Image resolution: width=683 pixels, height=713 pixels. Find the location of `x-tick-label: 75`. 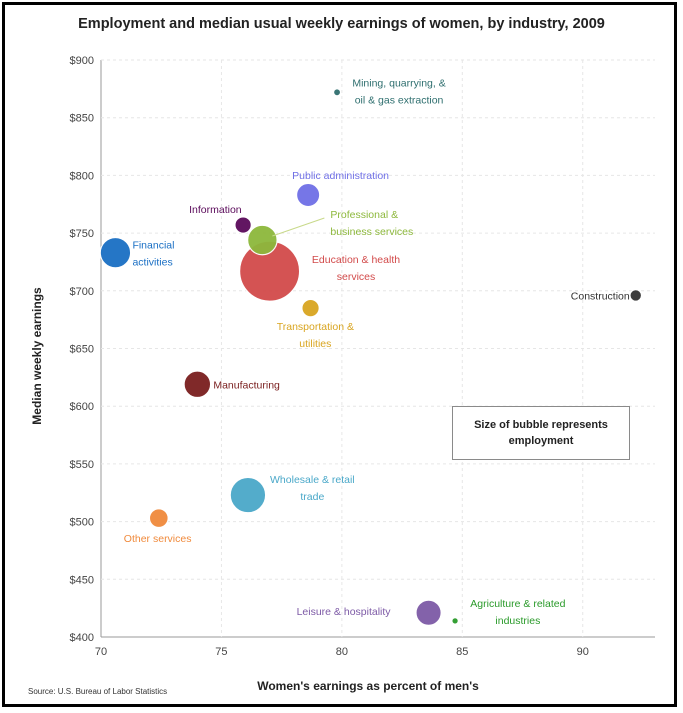

x-tick-label: 75 is located at coordinates (221, 652).